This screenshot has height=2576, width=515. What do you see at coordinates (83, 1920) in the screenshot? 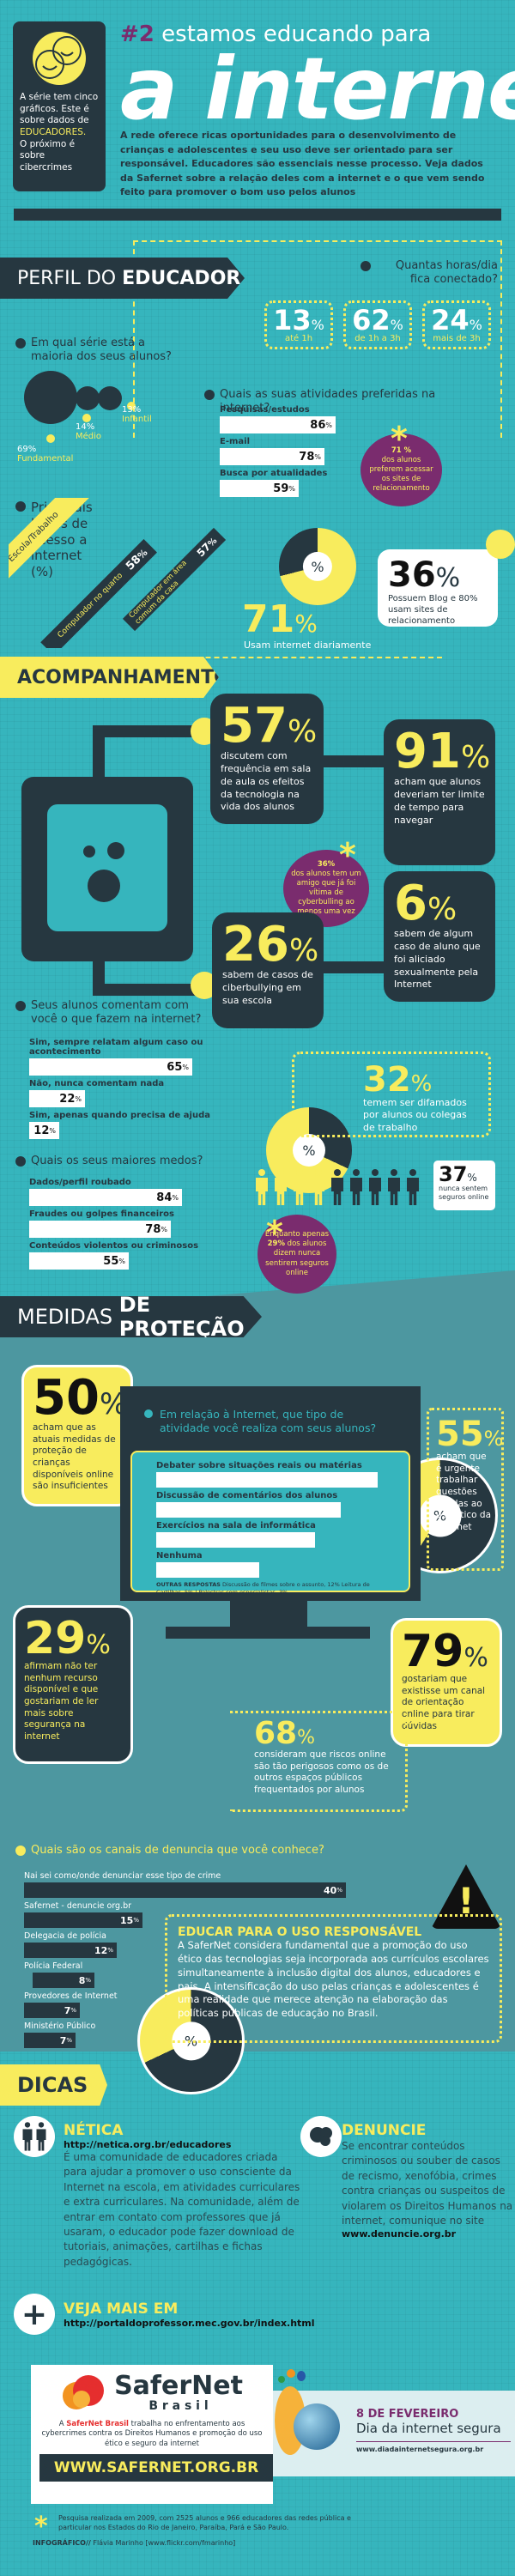
I see `bar: 15%` at bounding box center [83, 1920].